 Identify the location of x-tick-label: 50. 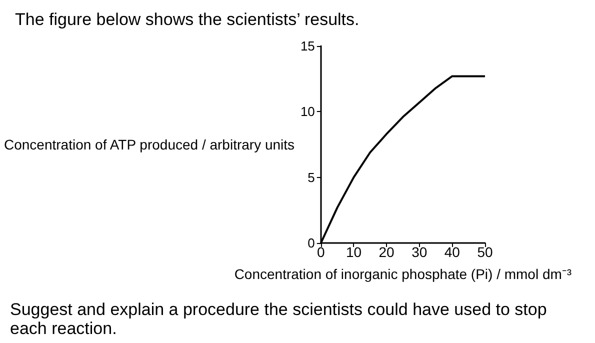
(485, 252).